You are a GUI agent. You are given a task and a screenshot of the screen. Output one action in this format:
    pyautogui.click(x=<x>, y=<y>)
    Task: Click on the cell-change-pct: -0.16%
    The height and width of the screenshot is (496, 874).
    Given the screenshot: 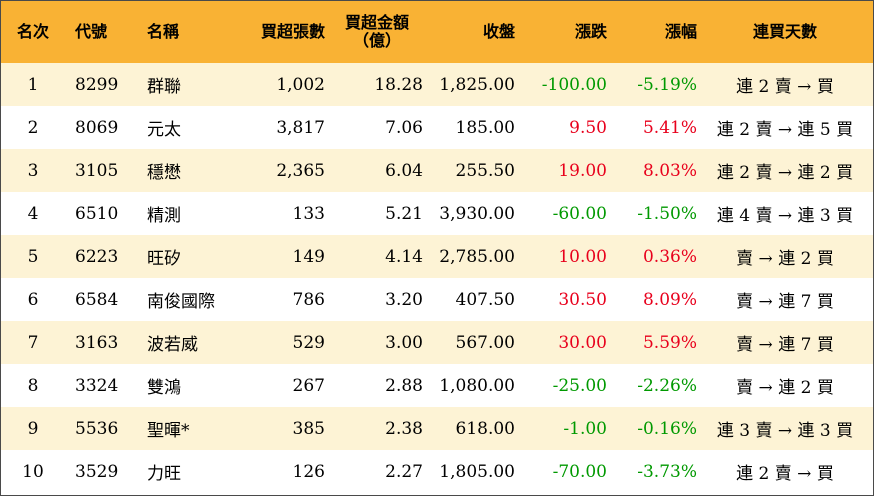 What is the action you would take?
    pyautogui.click(x=667, y=428)
    